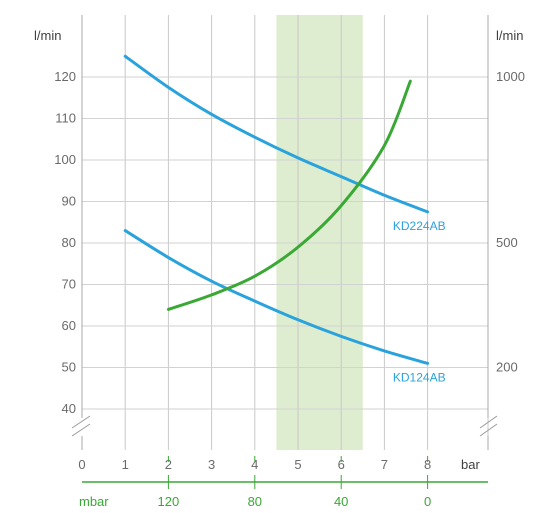 Image resolution: width=538 pixels, height=513 pixels. What do you see at coordinates (168, 464) in the screenshot?
I see `x-tick-label: 2` at bounding box center [168, 464].